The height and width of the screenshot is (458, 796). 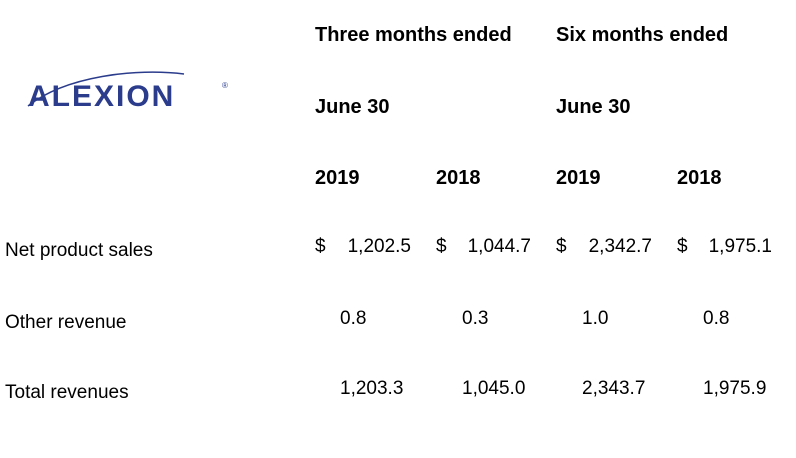 I want to click on other-revenue-col1: 0.8, so click(x=353, y=318).